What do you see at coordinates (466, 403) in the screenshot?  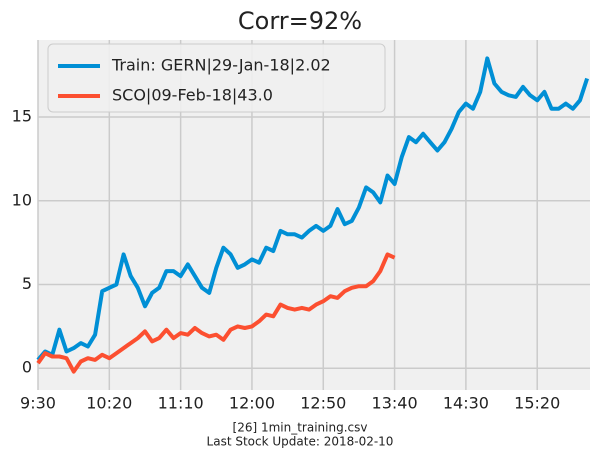 I see `x-tick-label: 14:30` at bounding box center [466, 403].